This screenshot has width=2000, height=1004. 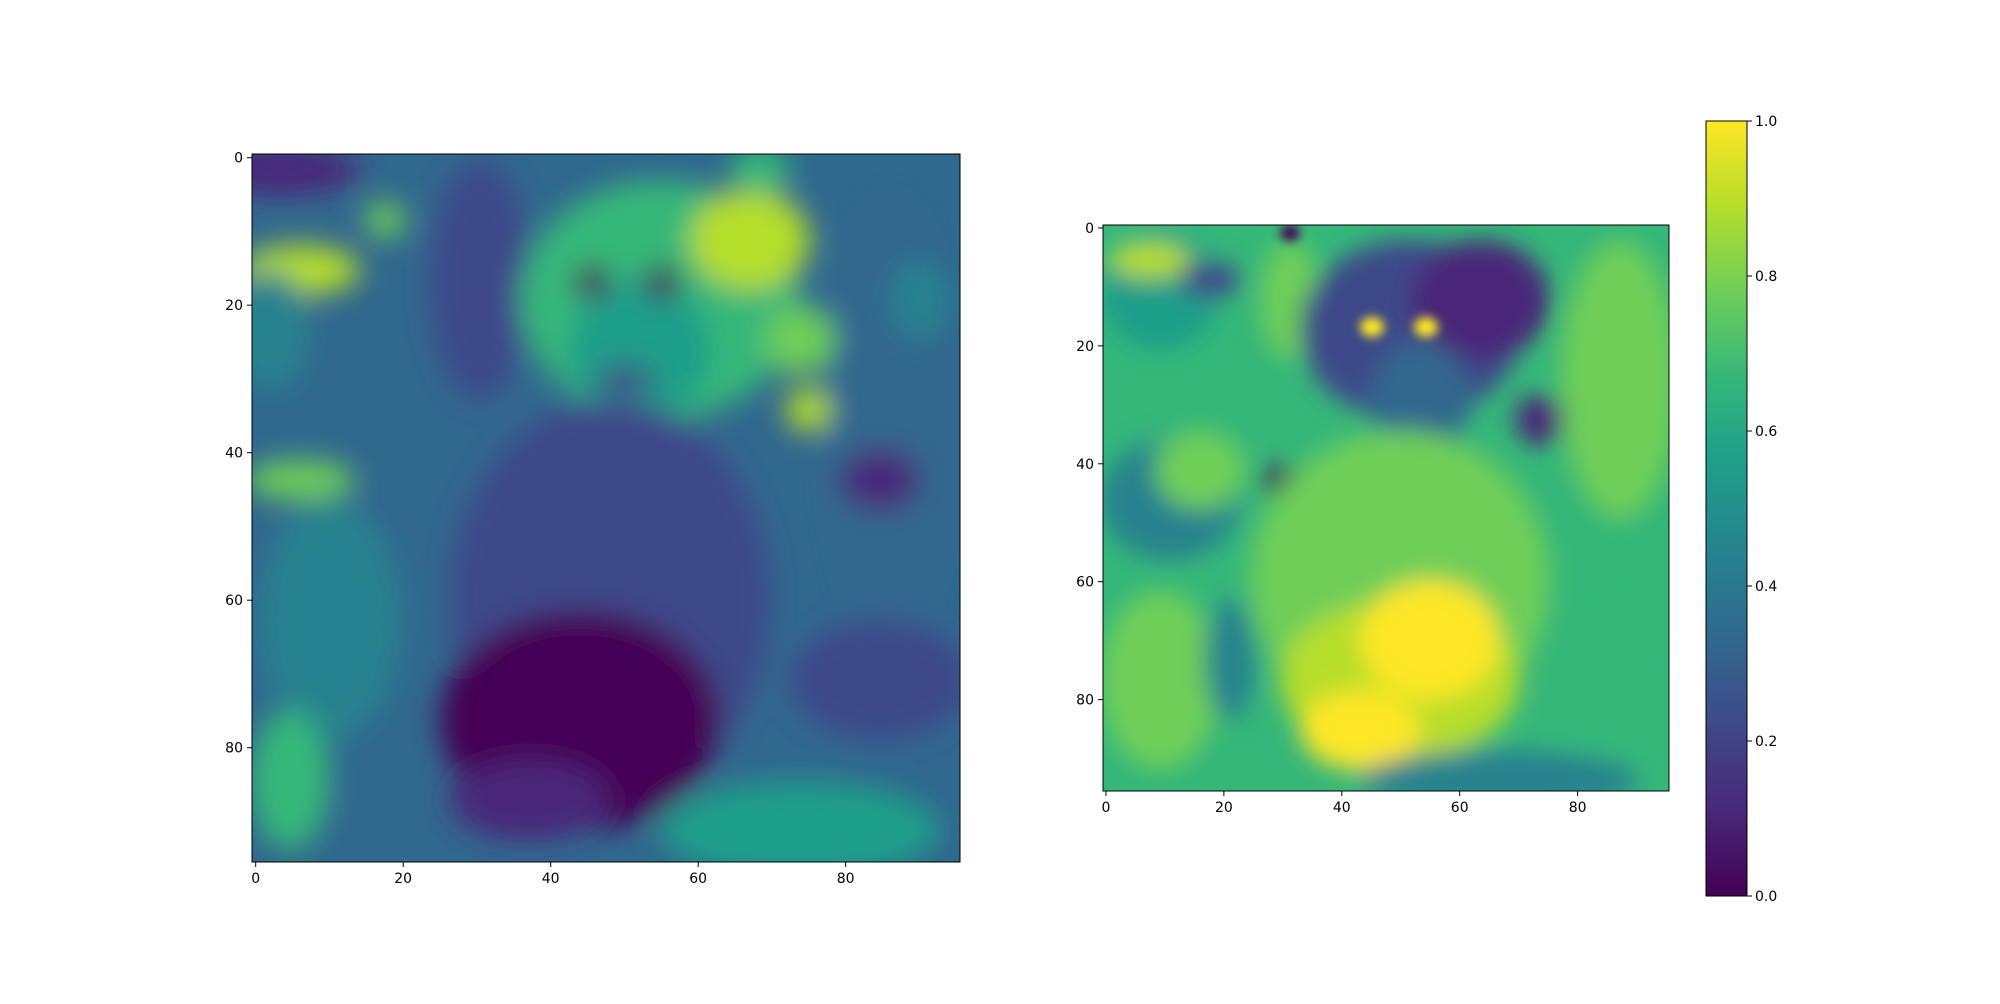 I want to click on left-xtick-label: 20, so click(x=403, y=879).